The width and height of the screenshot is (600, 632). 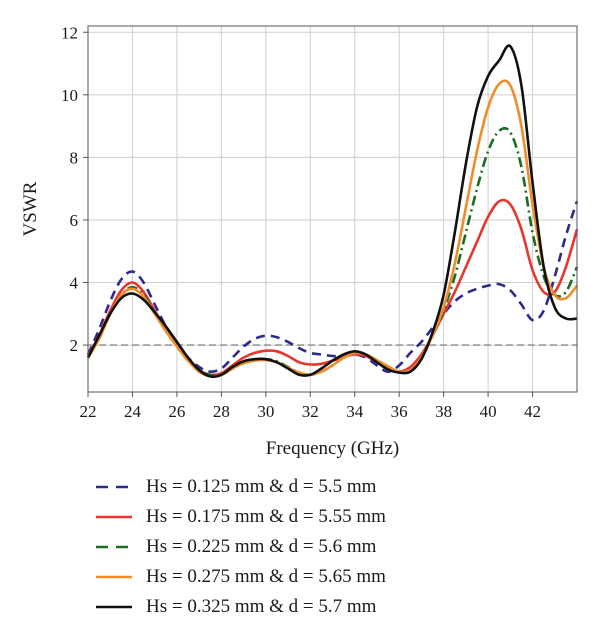 I want to click on legend-label: Hs = 0.225 mm & d = 5.6 mm, so click(x=261, y=546).